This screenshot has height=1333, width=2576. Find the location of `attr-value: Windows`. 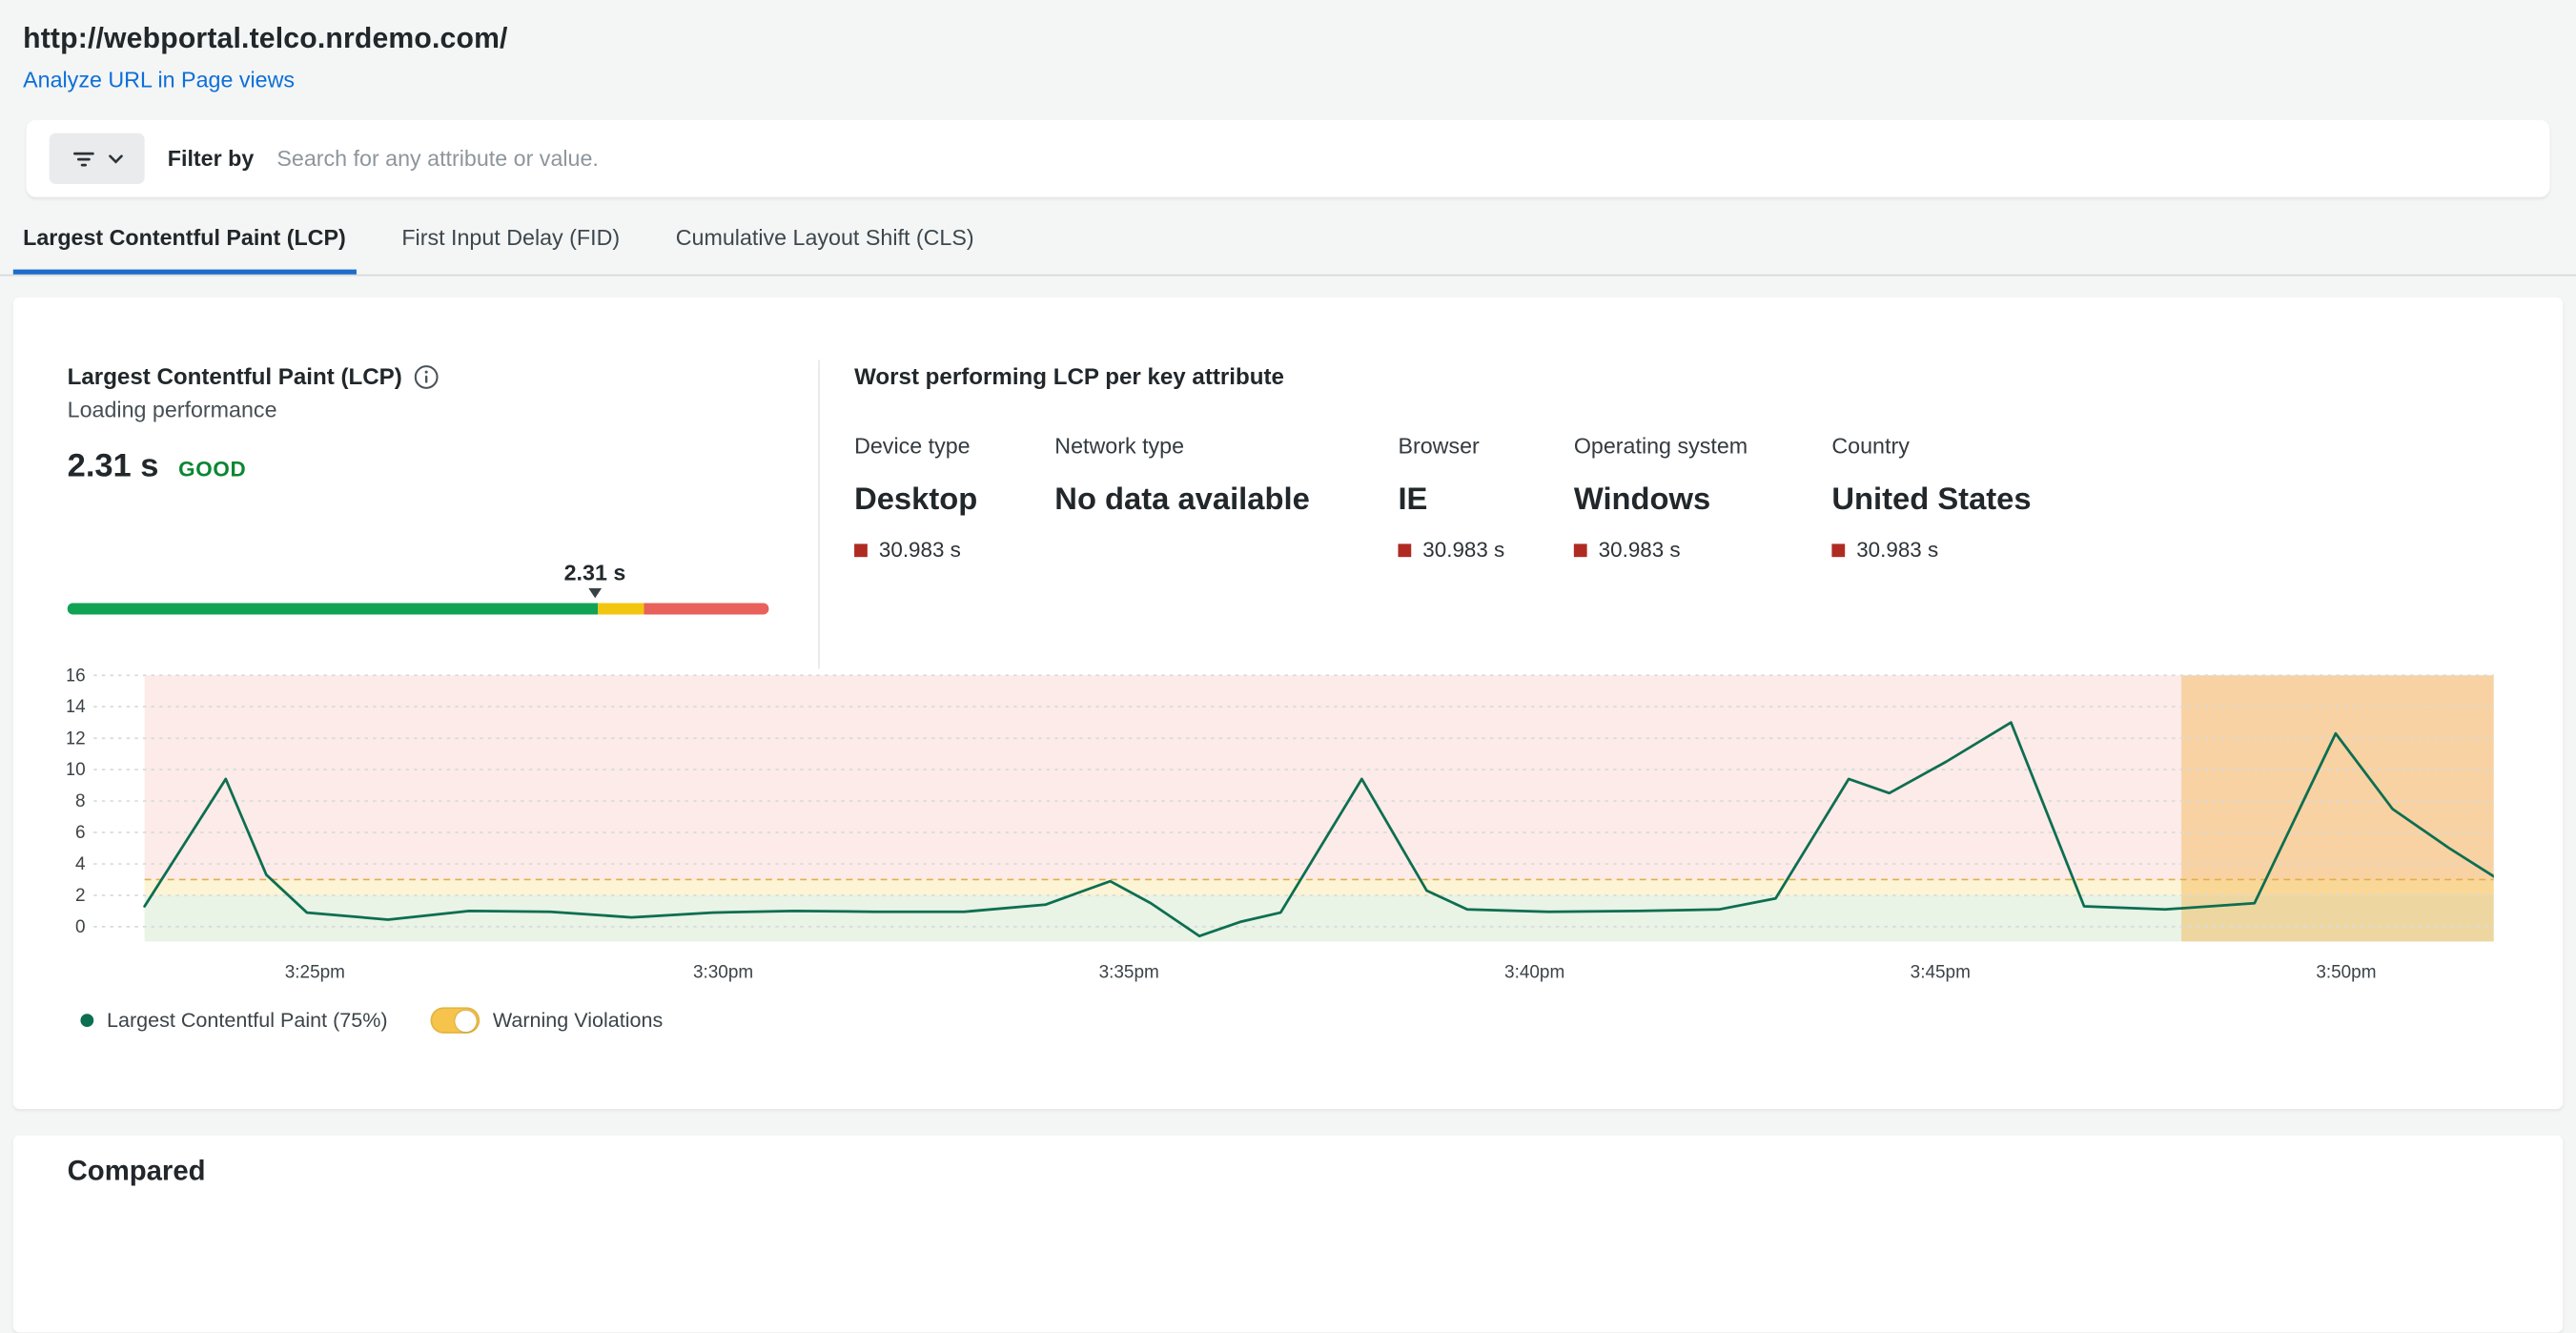

attr-value: Windows is located at coordinates (1642, 500).